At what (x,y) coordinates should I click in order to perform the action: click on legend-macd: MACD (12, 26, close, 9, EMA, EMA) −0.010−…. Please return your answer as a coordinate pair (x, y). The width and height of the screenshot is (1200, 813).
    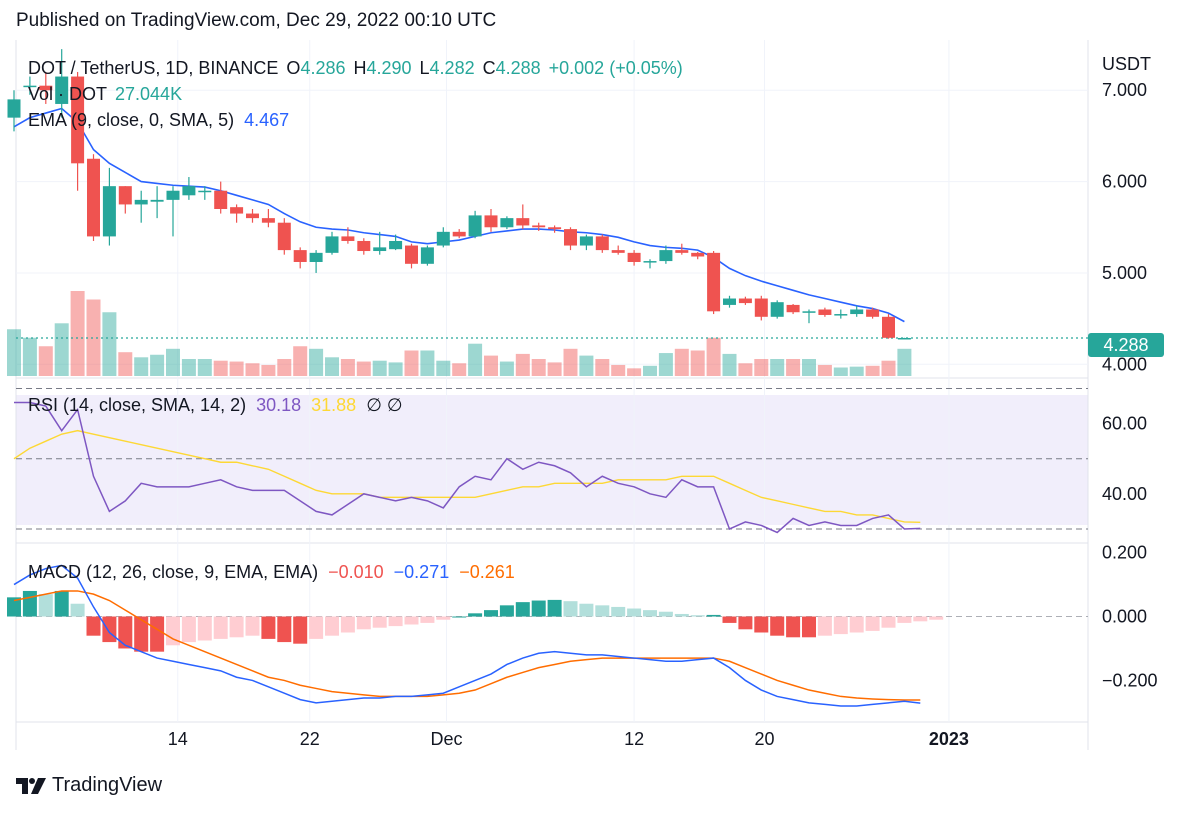
    Looking at the image, I should click on (271, 572).